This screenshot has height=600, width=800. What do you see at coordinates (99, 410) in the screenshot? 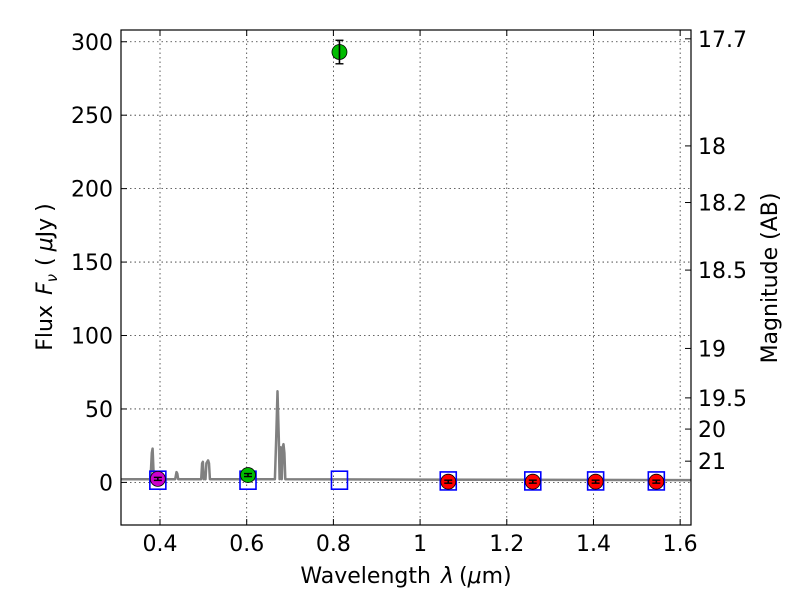
I see `y-tick-label: 50` at bounding box center [99, 410].